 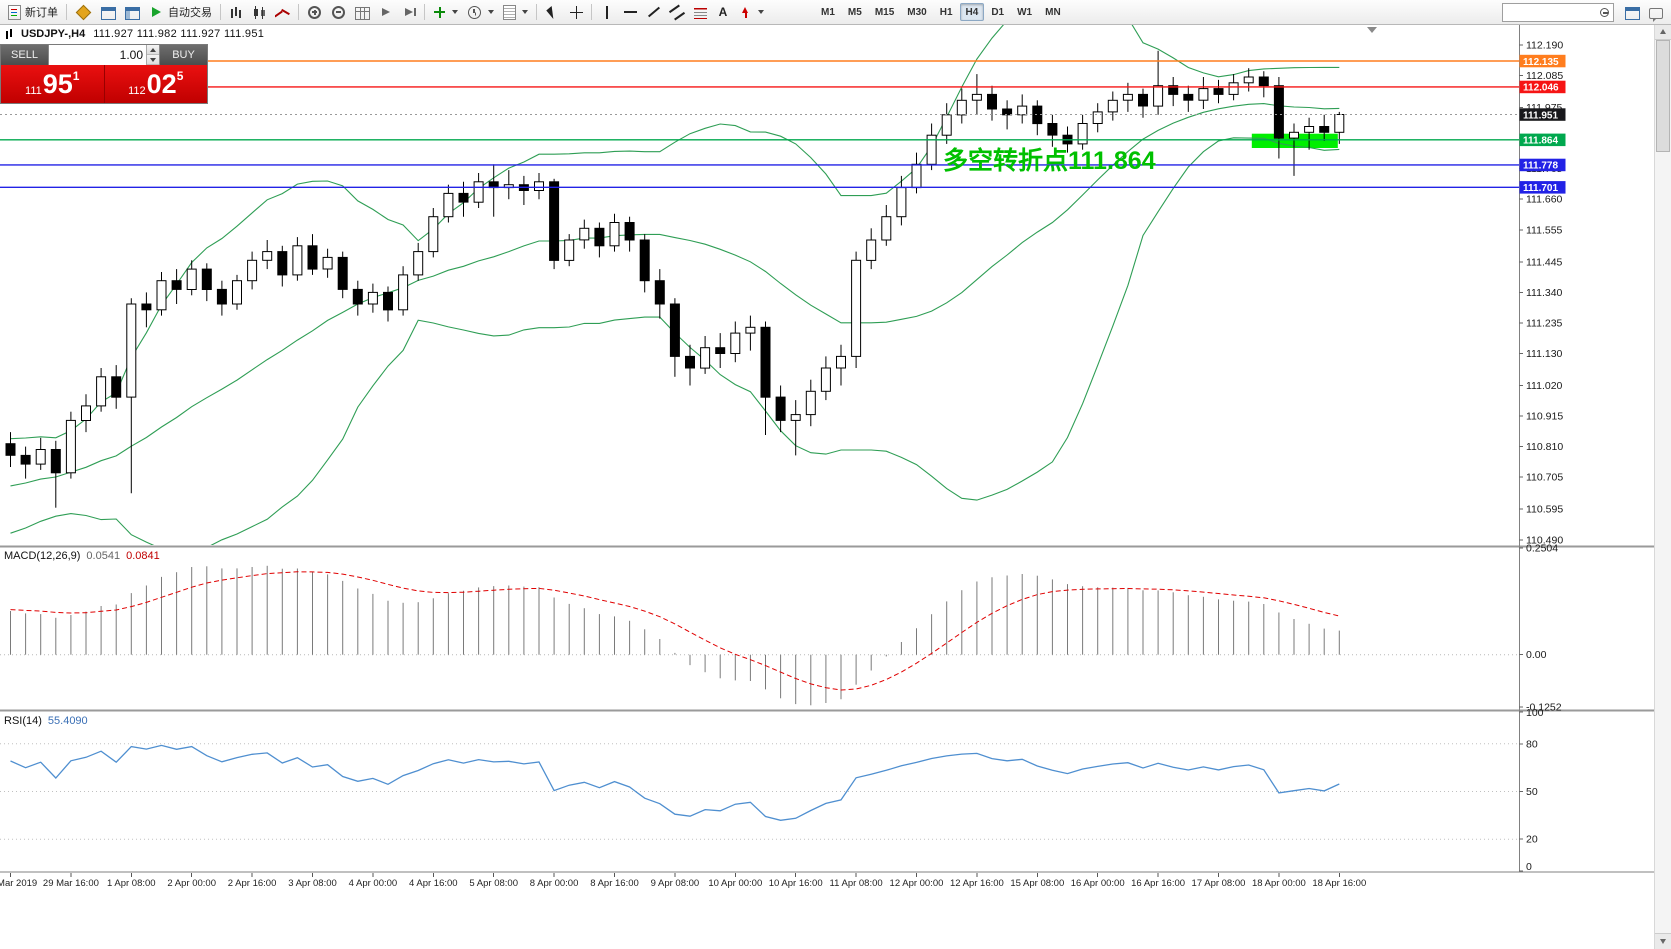 What do you see at coordinates (1372, 30) in the screenshot?
I see `chart-shift-marker` at bounding box center [1372, 30].